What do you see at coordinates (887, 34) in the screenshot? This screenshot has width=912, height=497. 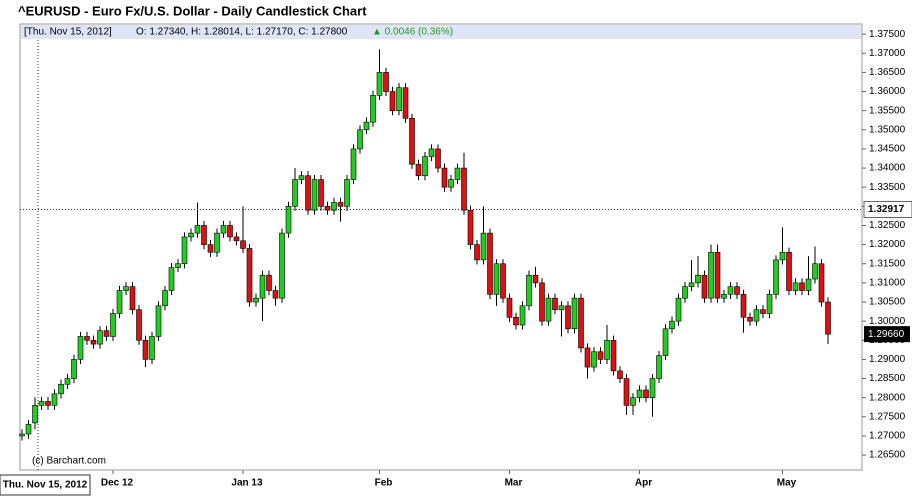 I see `y-tick-label: 1.37500` at bounding box center [887, 34].